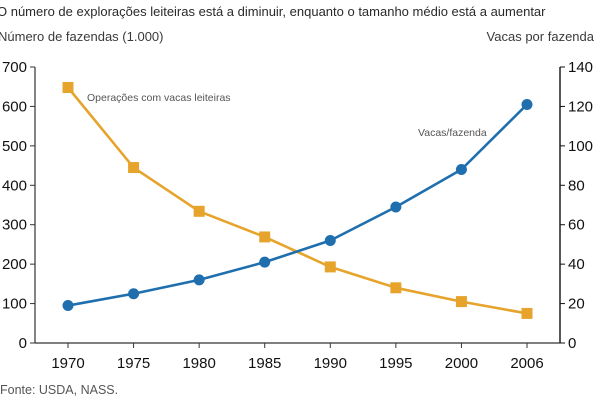  Describe the element at coordinates (452, 133) in the screenshot. I see `series-label-cows-per-farm: Vacas/fazenda` at that location.